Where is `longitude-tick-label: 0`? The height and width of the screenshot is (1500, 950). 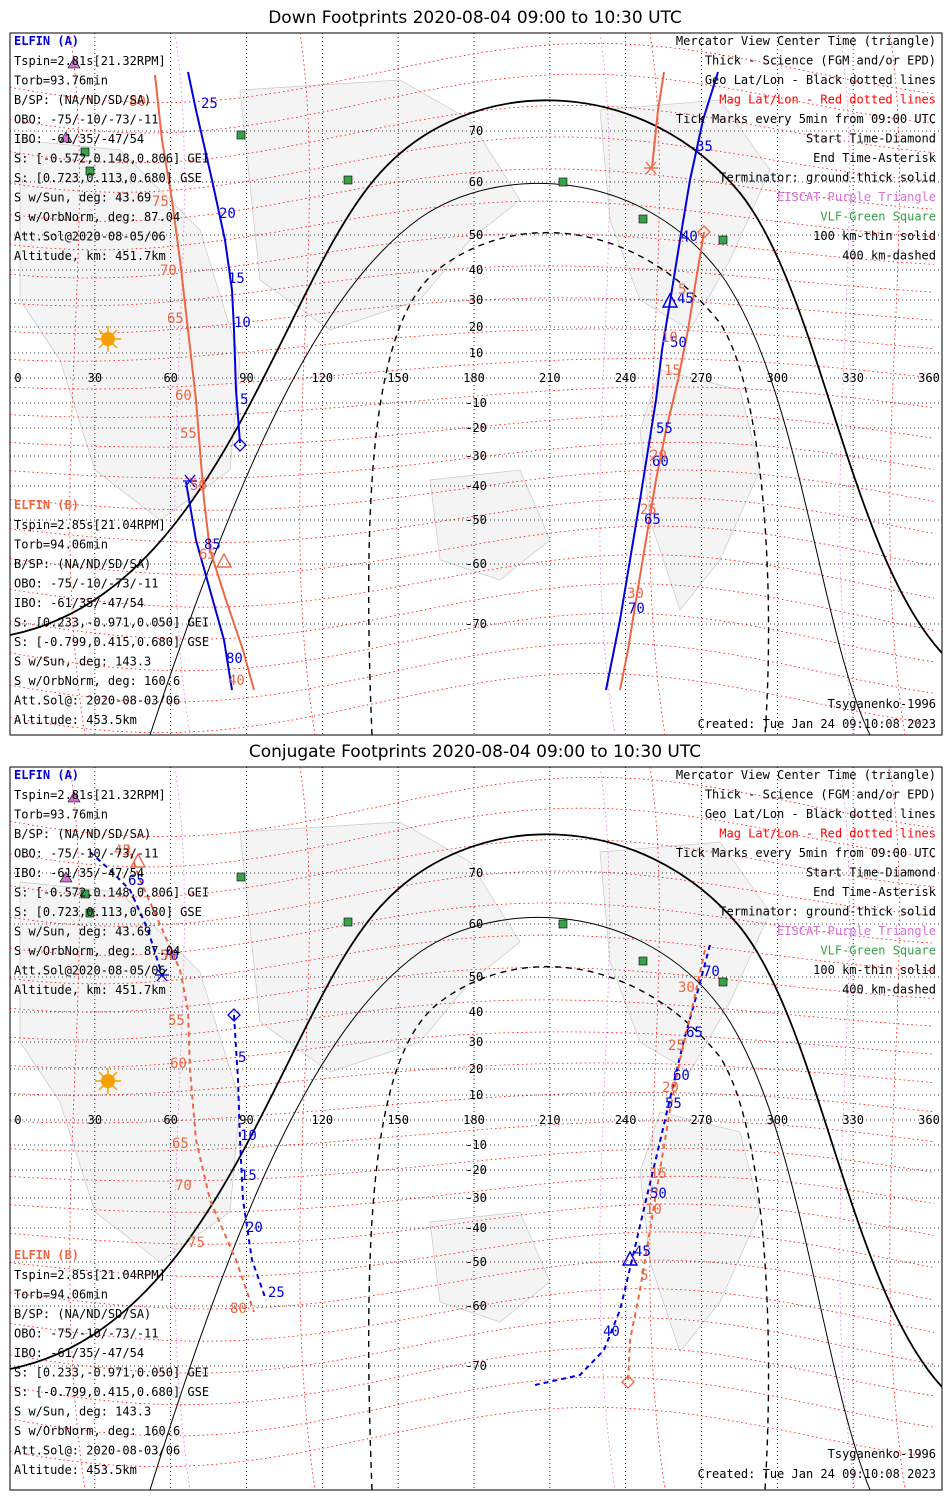 longitude-tick-label: 0 is located at coordinates (17, 1120).